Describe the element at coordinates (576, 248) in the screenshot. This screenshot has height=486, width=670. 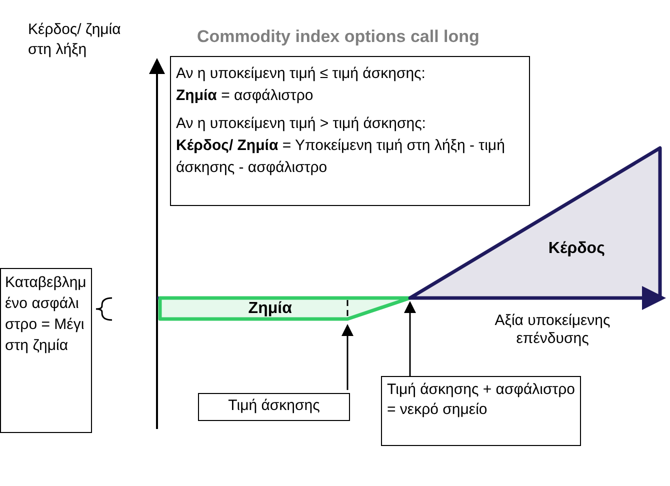
I see `series-label: Κέρδος` at that location.